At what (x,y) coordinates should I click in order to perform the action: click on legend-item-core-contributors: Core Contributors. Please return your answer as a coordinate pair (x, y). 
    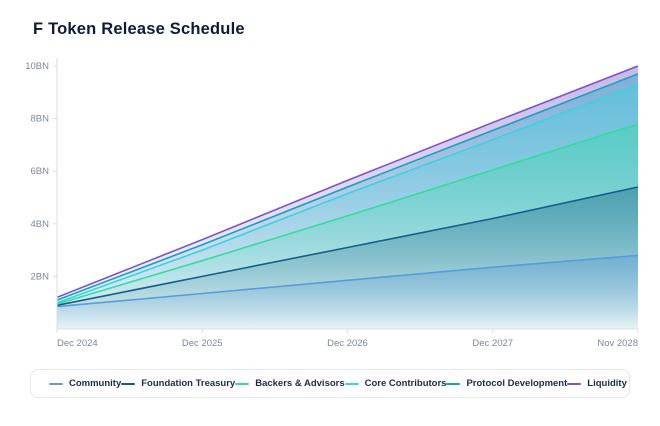
    Looking at the image, I should click on (395, 383).